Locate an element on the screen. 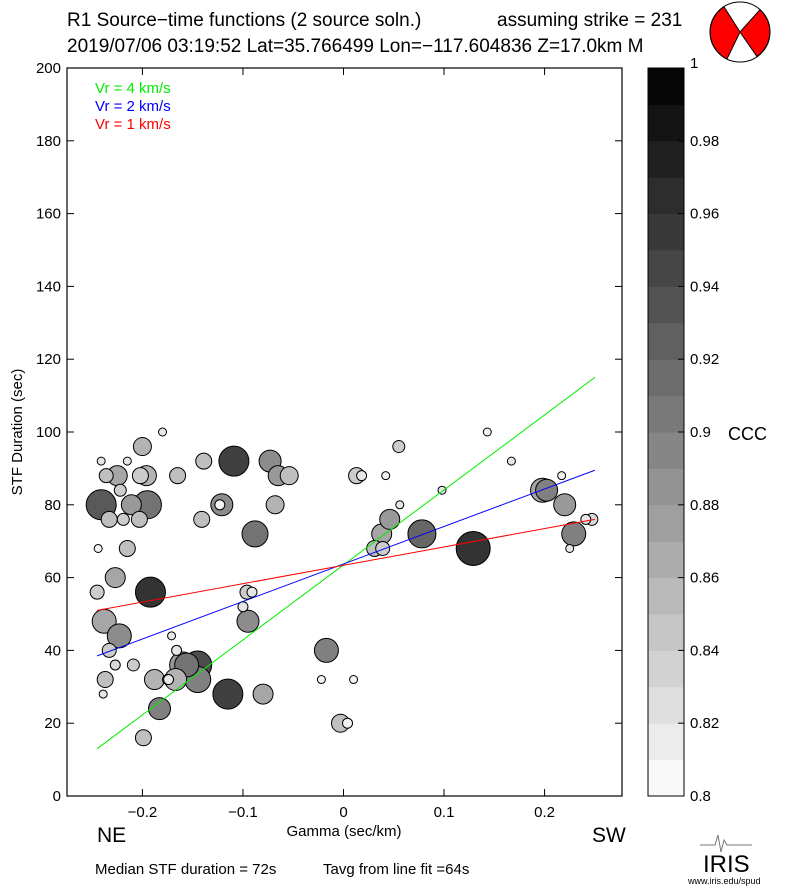 The width and height of the screenshot is (785, 887). legend-entry: Vr = 1 km/s is located at coordinates (133, 124).